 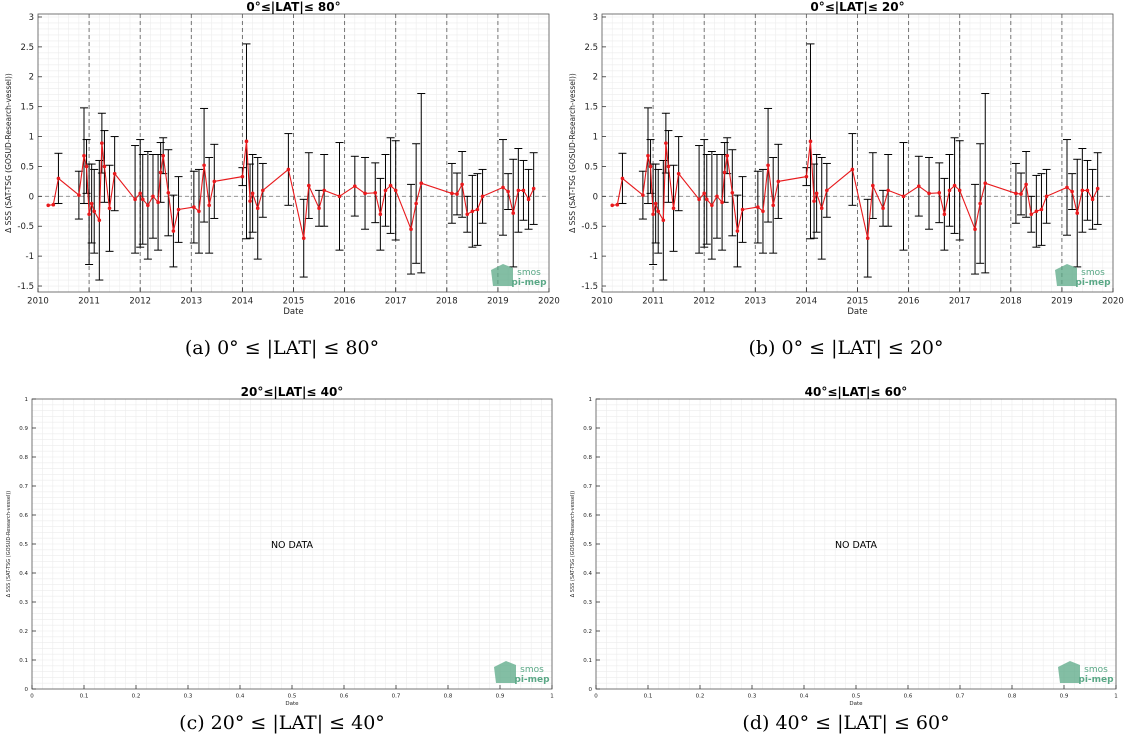 What do you see at coordinates (500, 697) in the screenshot?
I see `x-tick-label: 0.9` at bounding box center [500, 697].